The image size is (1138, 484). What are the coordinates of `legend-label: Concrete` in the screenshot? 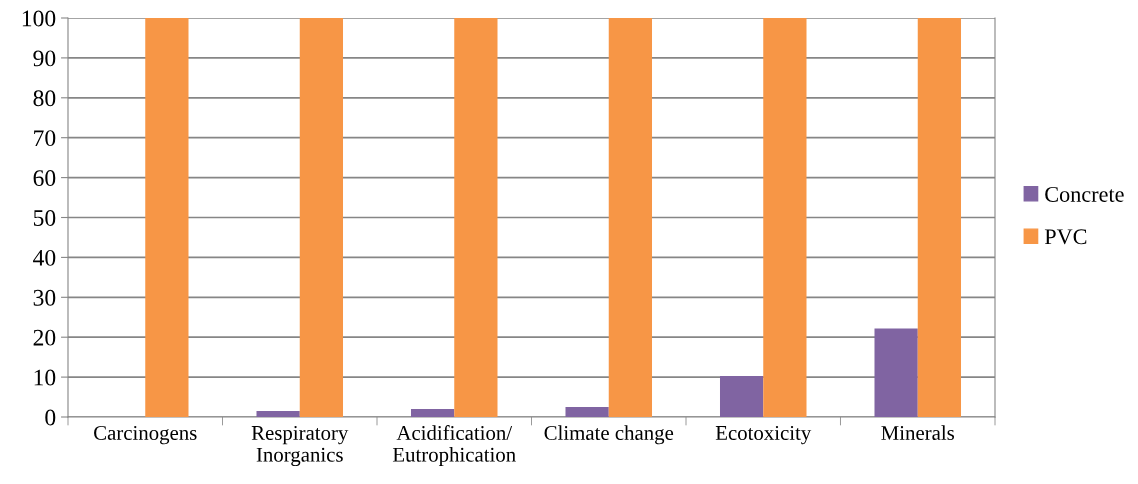 It's located at (1084, 194).